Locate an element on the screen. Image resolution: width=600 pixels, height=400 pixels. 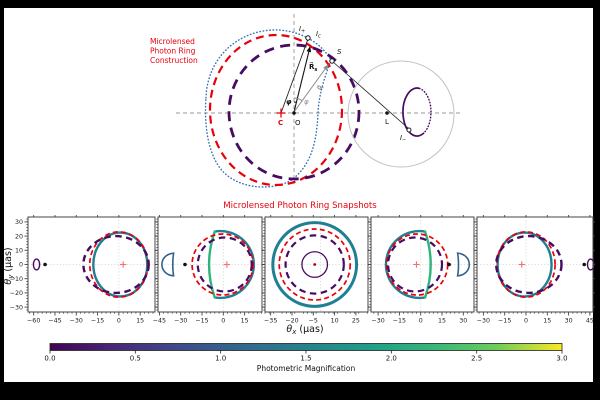
einstein-ring-circle is located at coordinates (401, 114).